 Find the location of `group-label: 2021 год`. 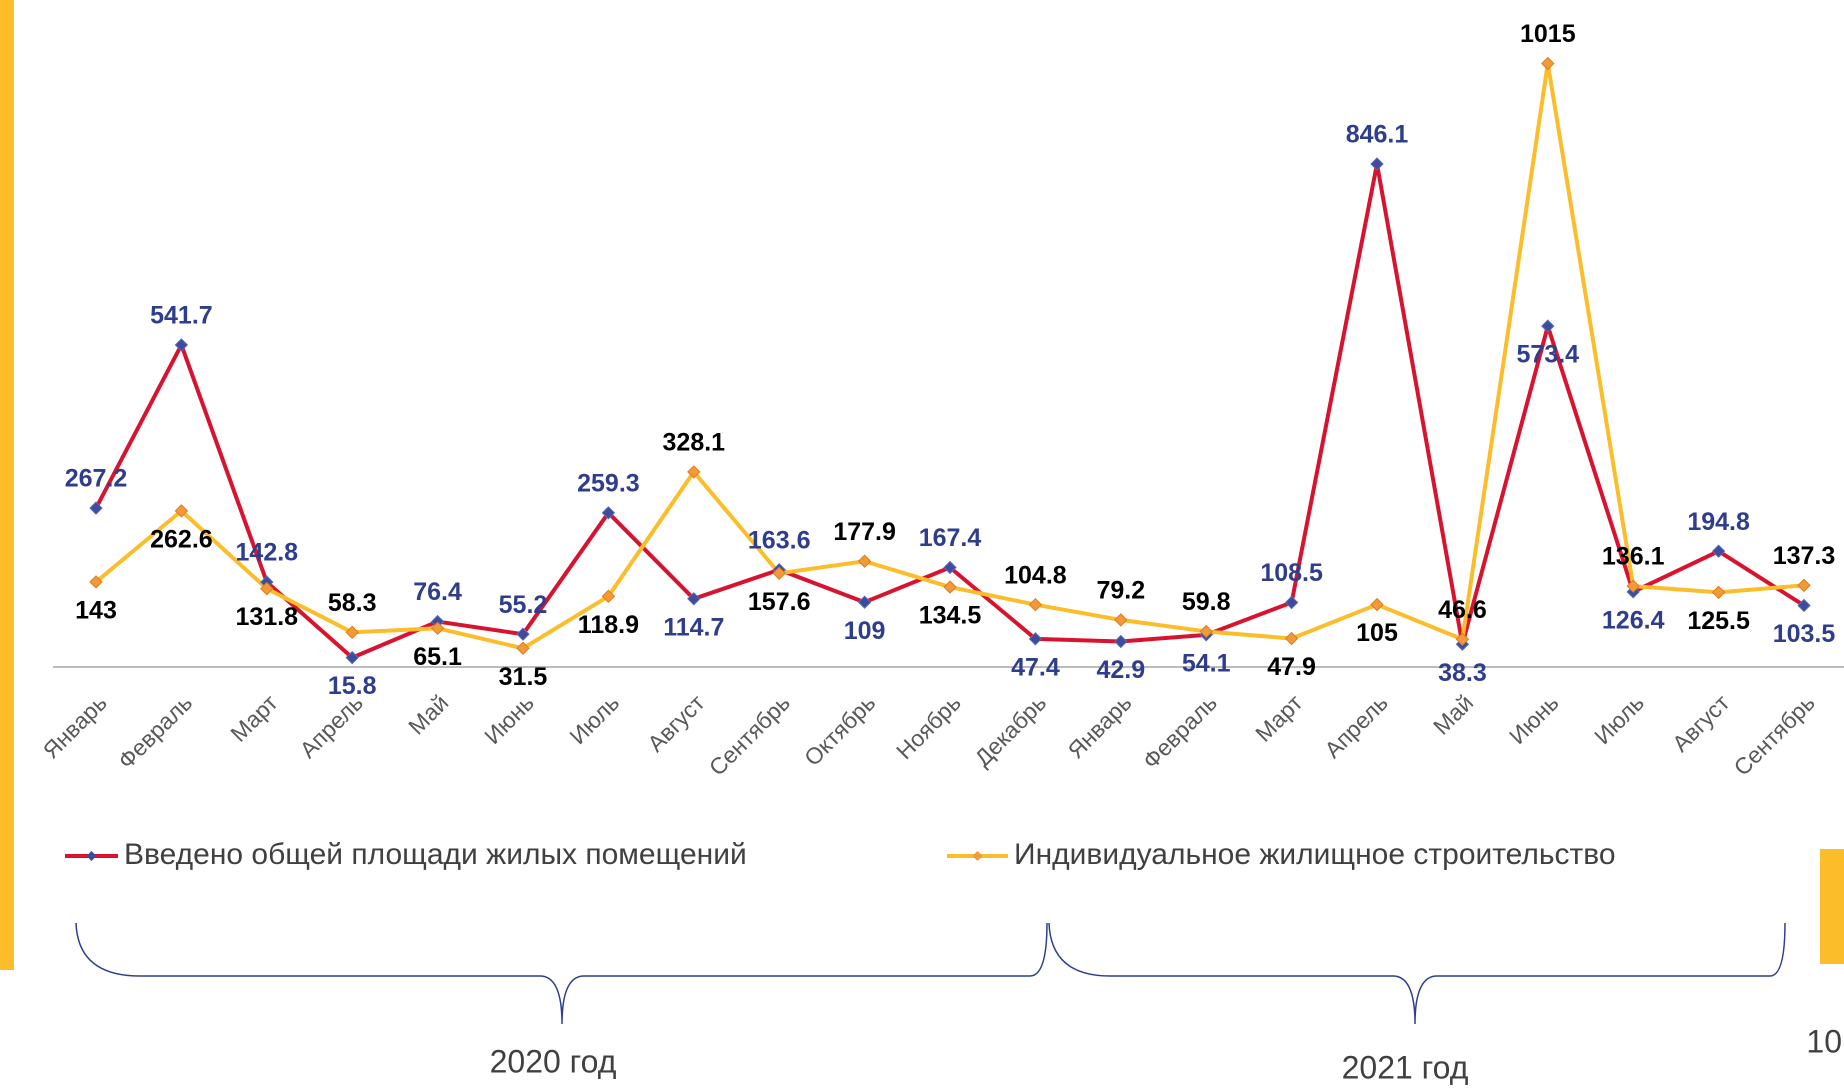

group-label: 2021 год is located at coordinates (1405, 1067).